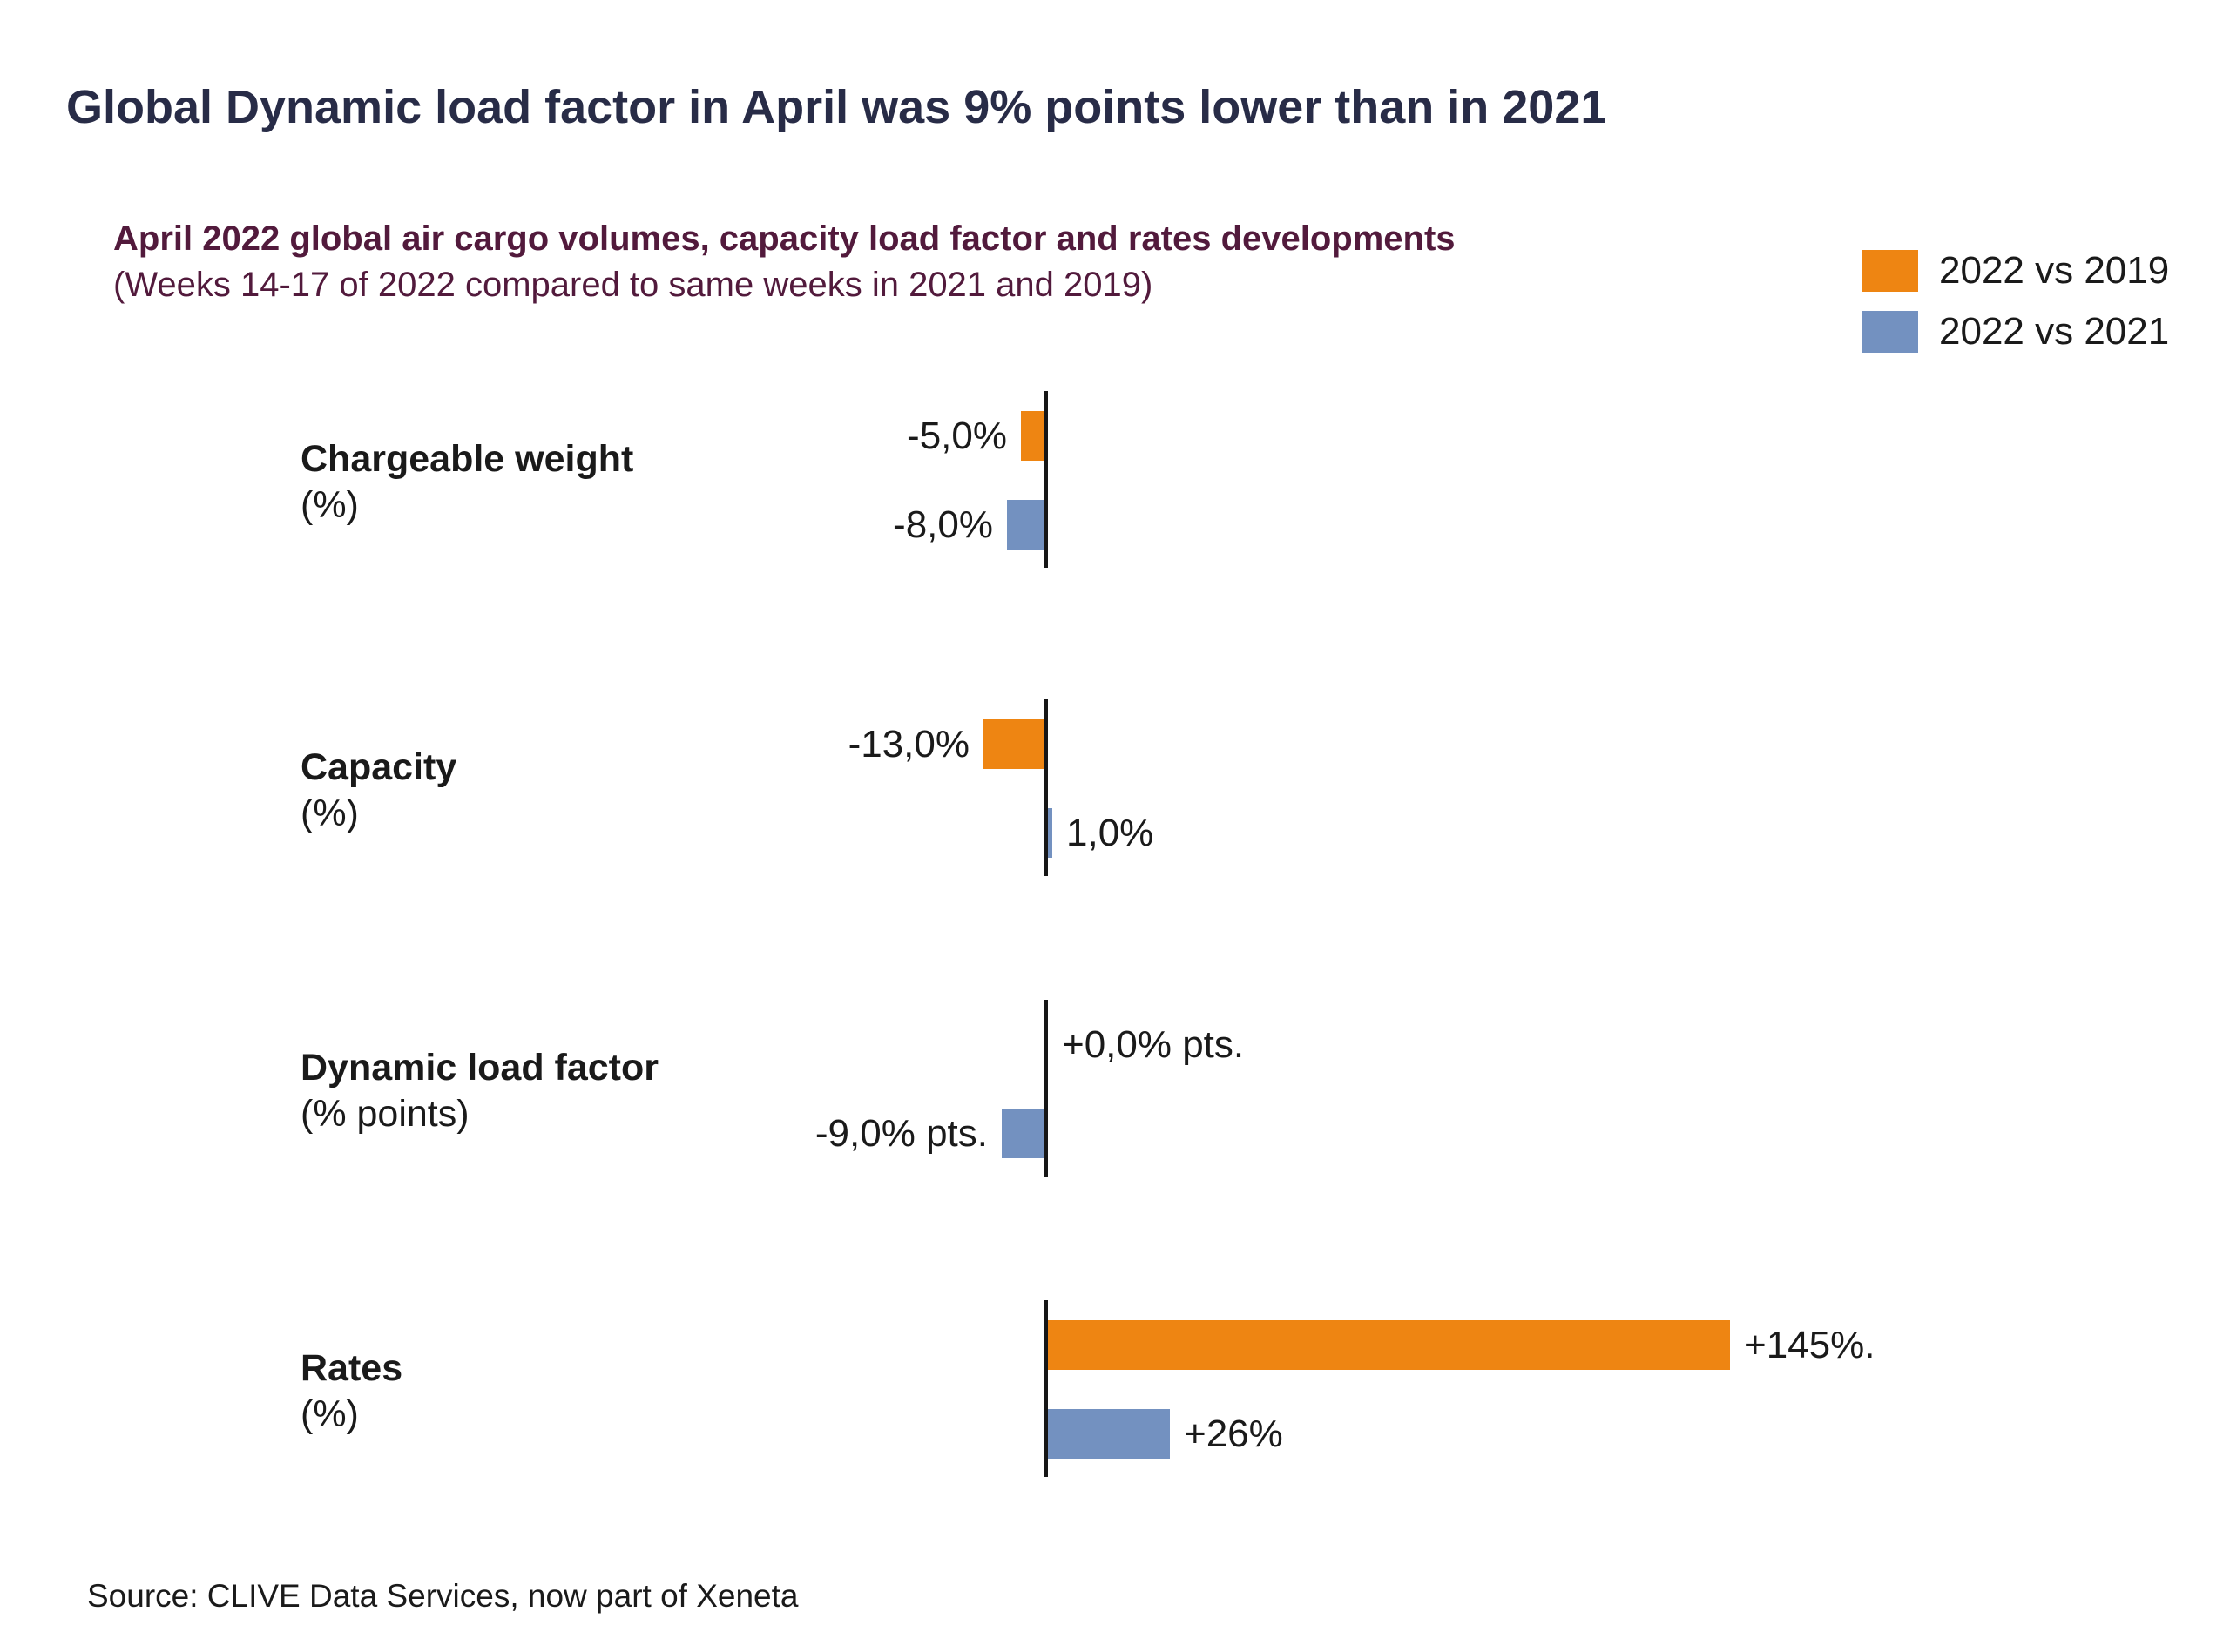 This screenshot has height=1652, width=2230. Describe the element at coordinates (2015, 301) in the screenshot. I see `legend: 2022 vs 2019 2022 vs 2021` at that location.